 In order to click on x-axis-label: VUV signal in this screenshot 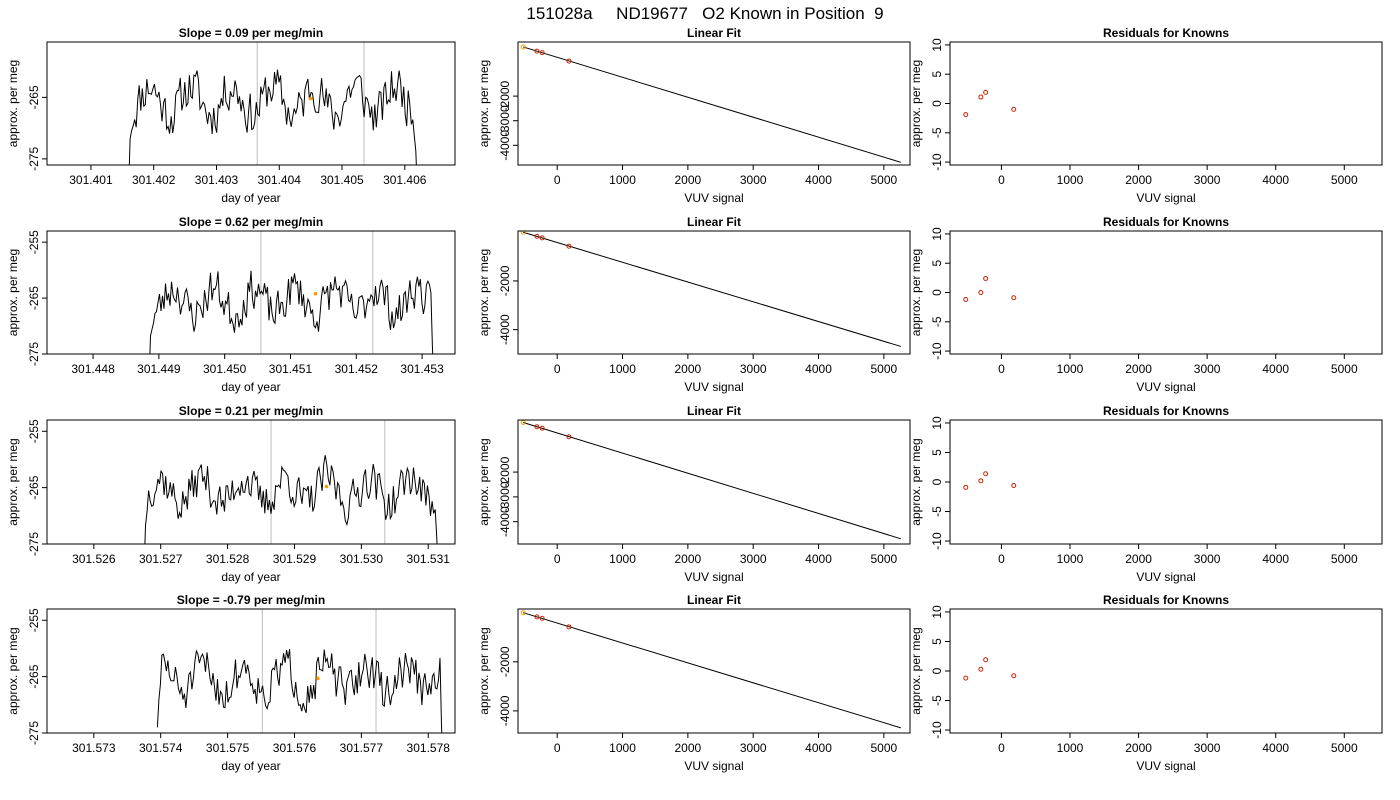, I will do `click(713, 766)`.